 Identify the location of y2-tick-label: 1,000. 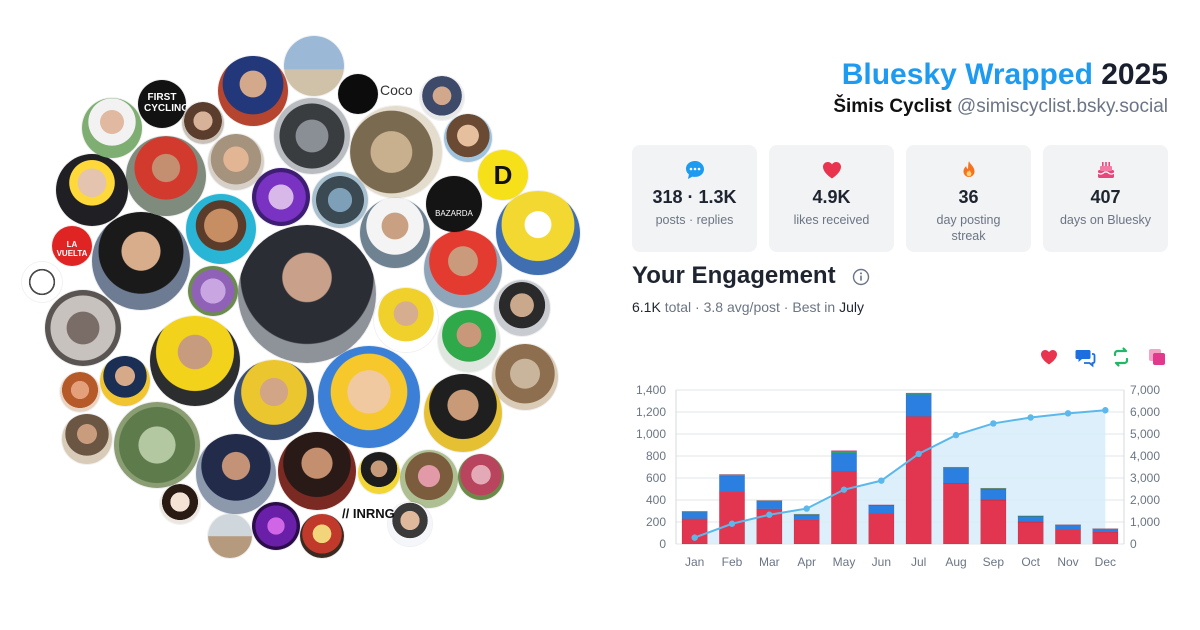
(1145, 522).